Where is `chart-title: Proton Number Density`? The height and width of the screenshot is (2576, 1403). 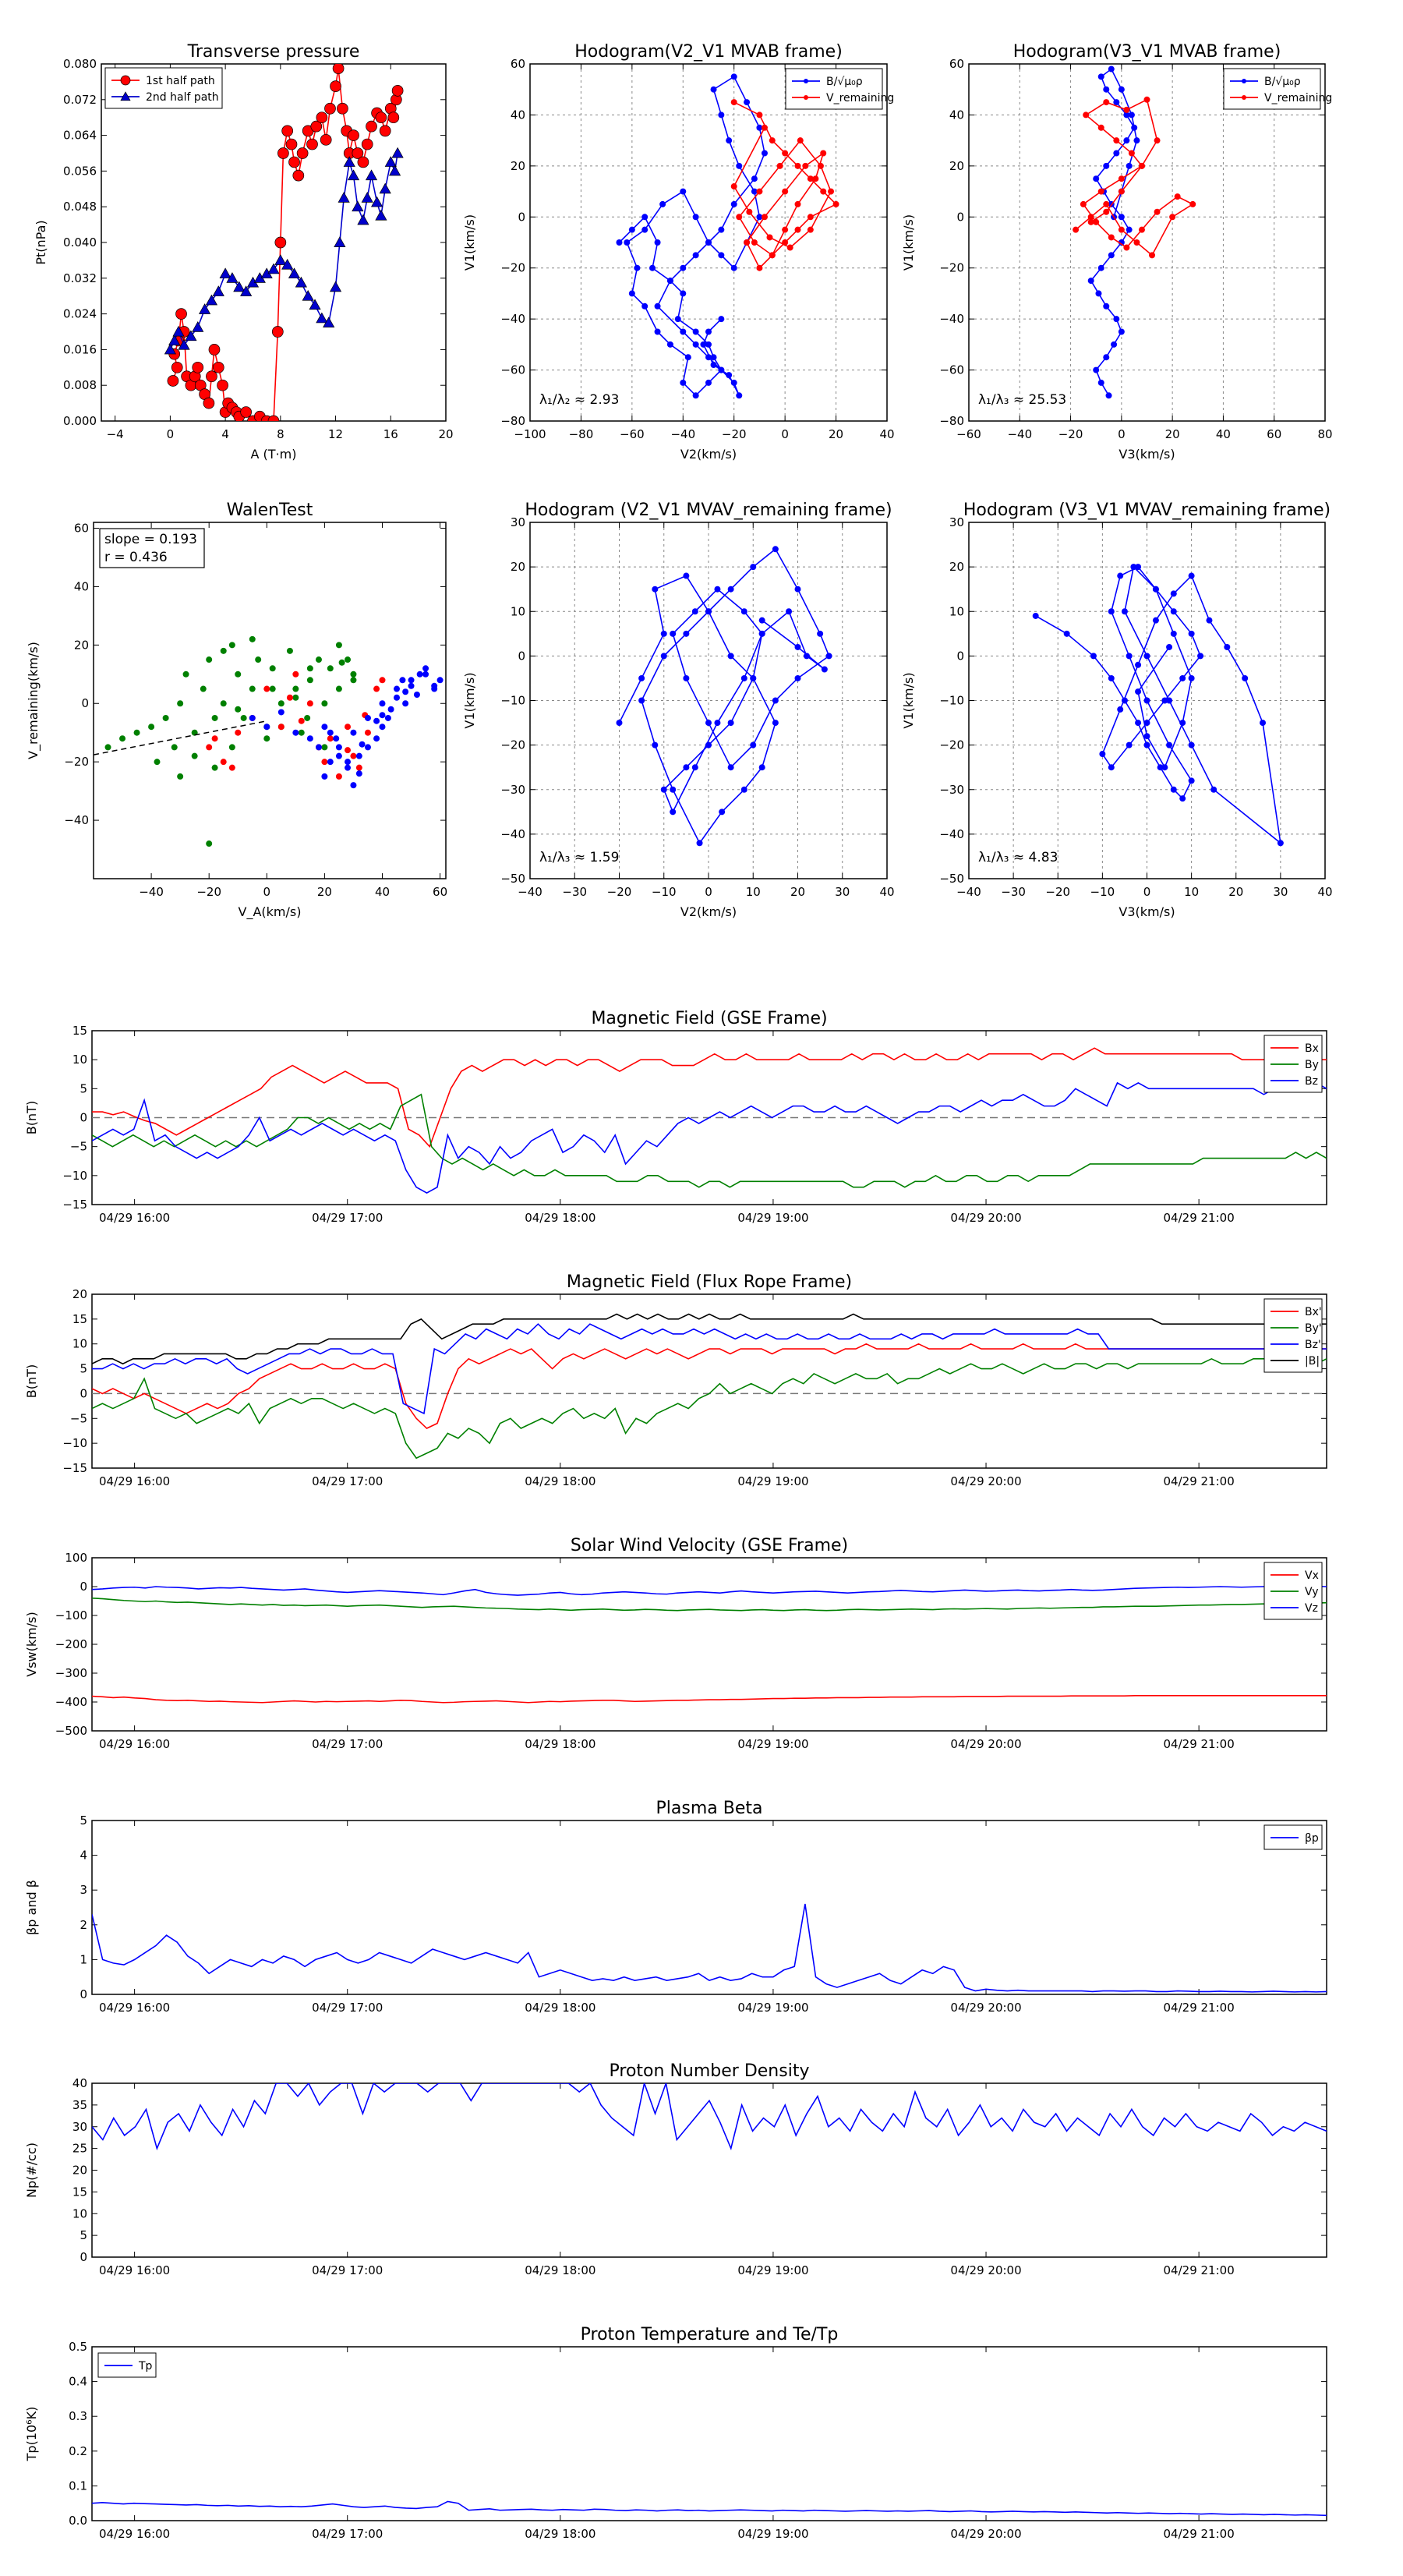
chart-title: Proton Number Density is located at coordinates (710, 2071).